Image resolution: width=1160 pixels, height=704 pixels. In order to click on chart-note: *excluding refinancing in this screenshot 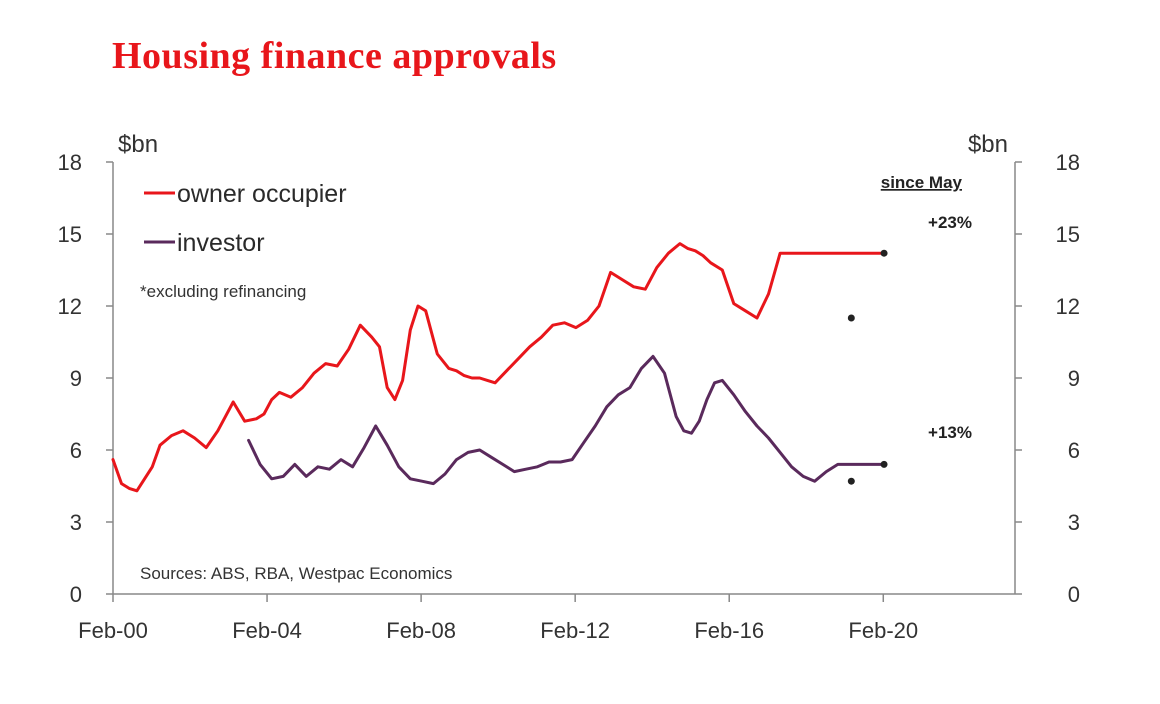, I will do `click(223, 291)`.